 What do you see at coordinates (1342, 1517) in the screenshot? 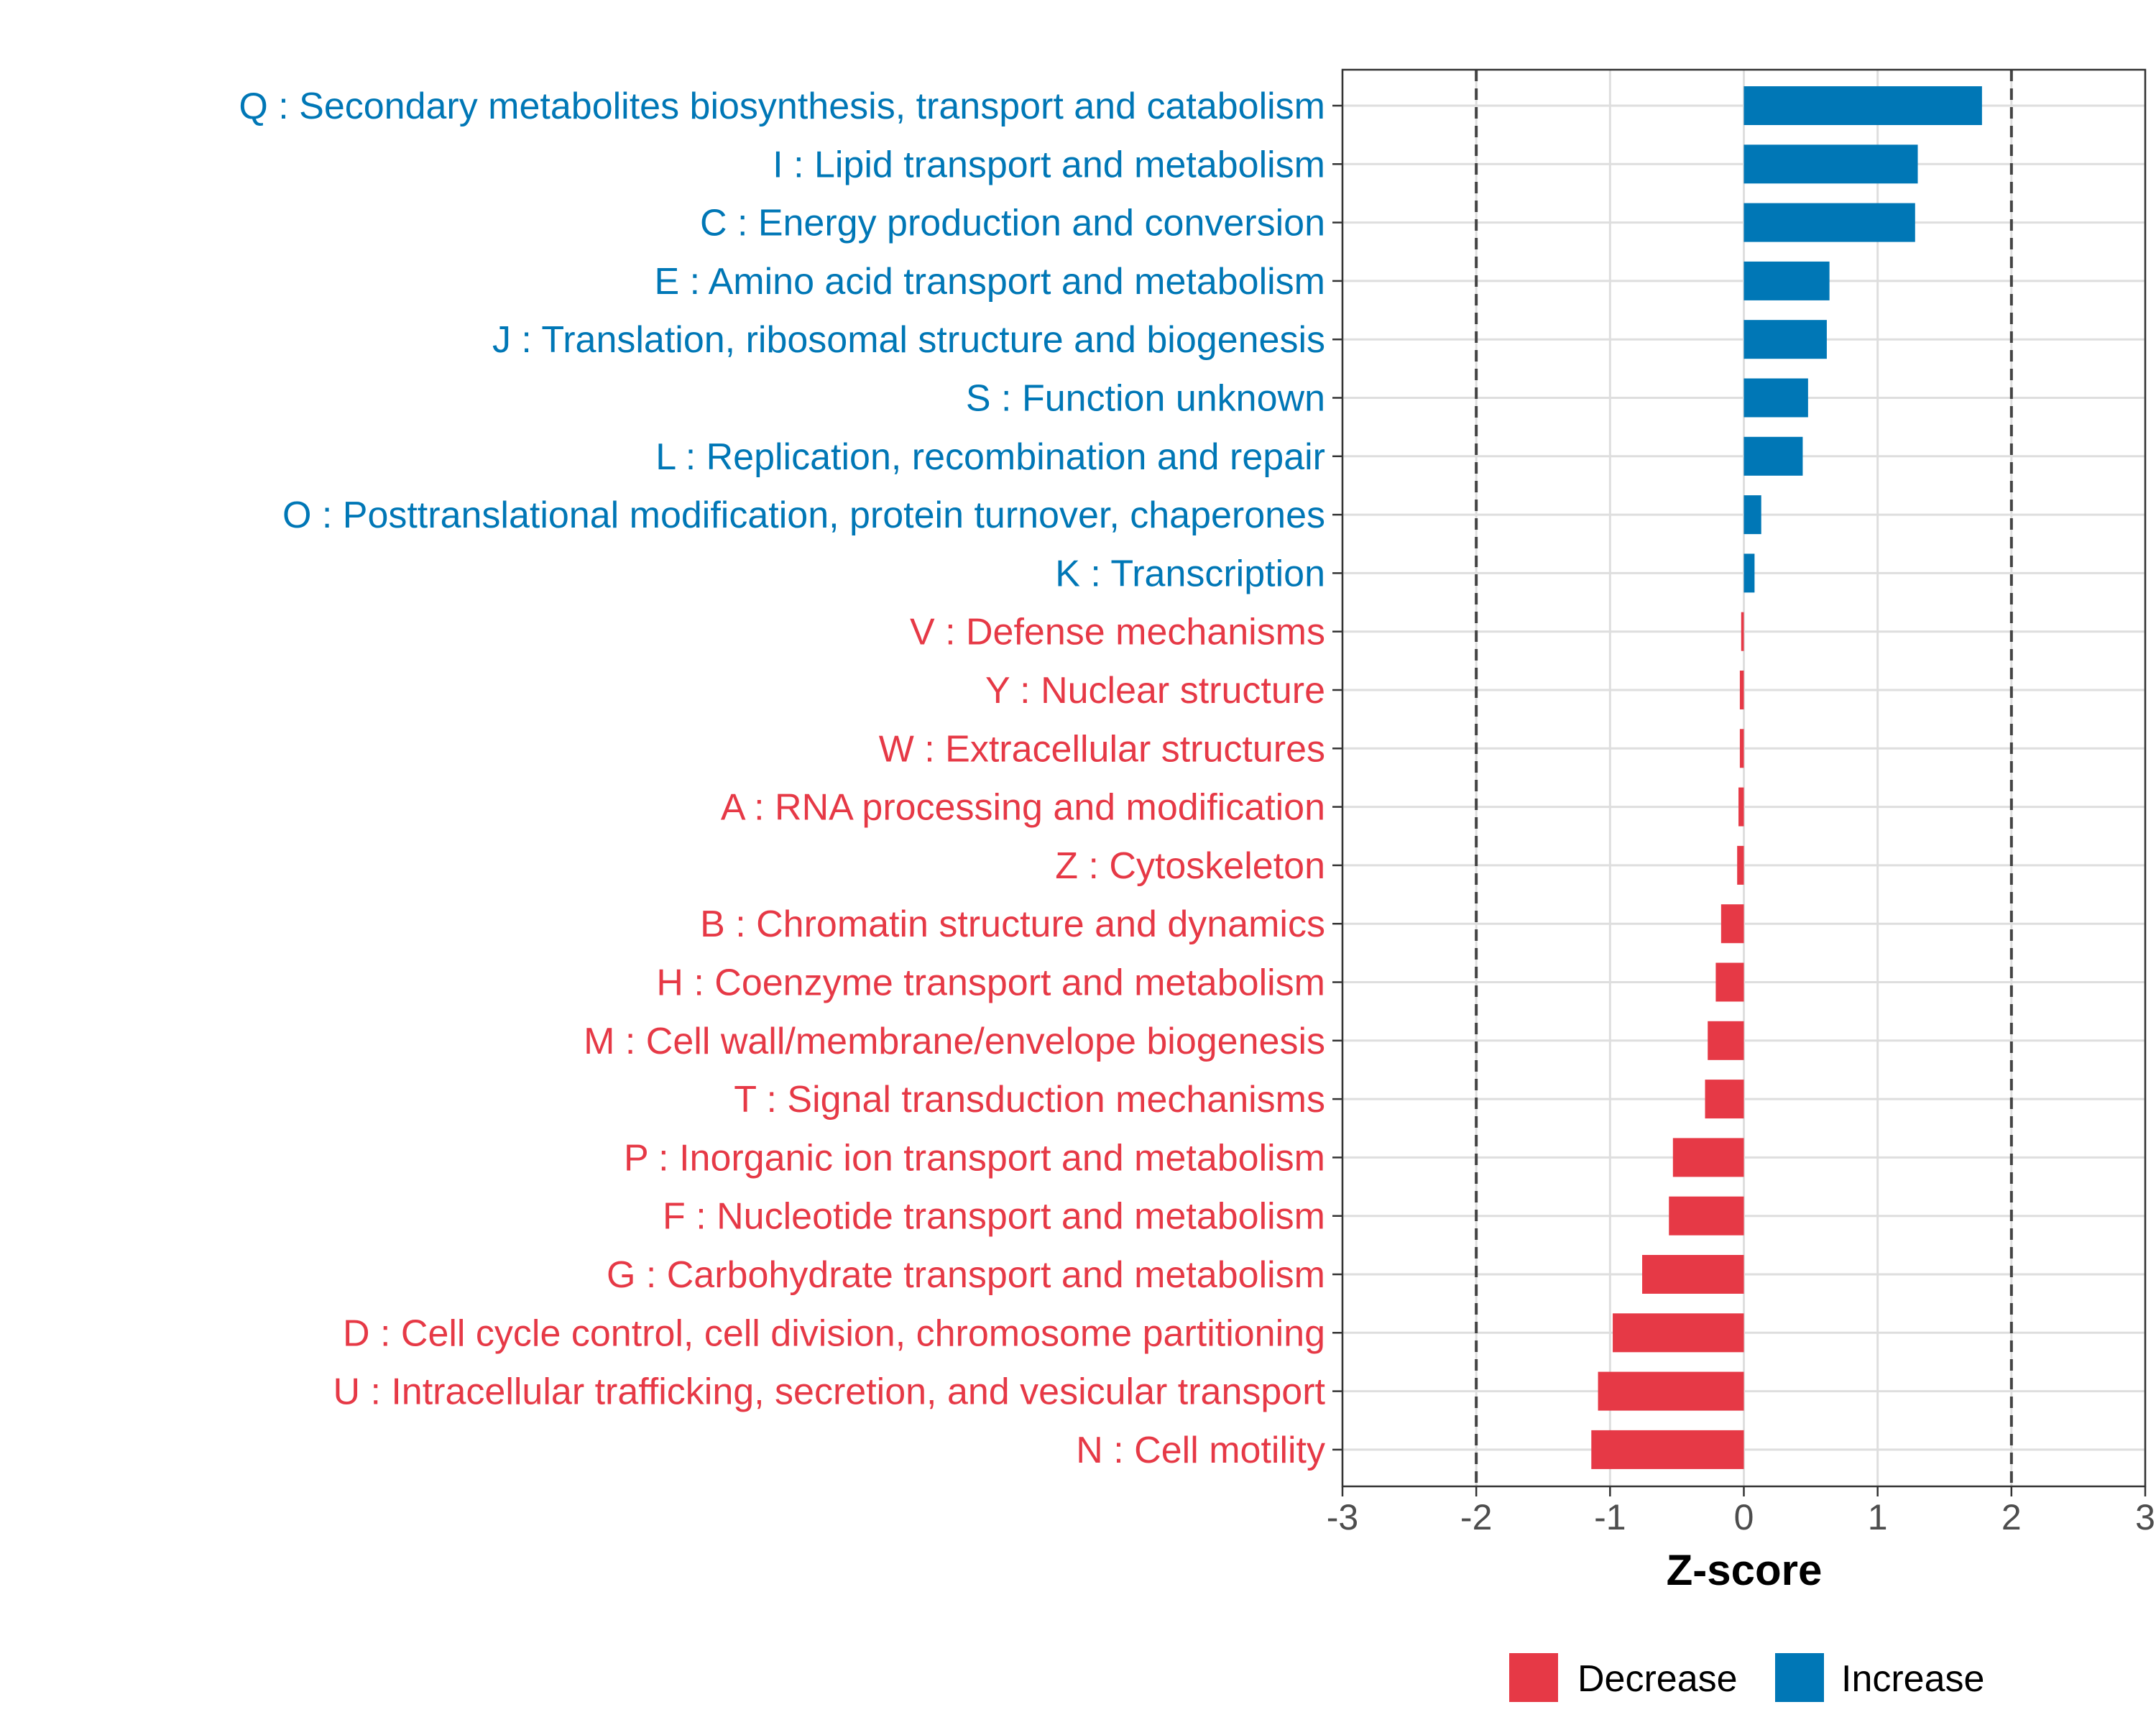
I see `x-tick-label: -3` at bounding box center [1342, 1517].